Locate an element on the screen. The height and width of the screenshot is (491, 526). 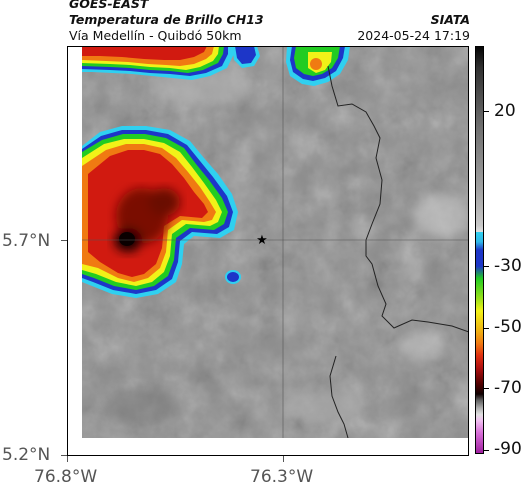
y-tick-label: 5.7°N is located at coordinates (26, 241).